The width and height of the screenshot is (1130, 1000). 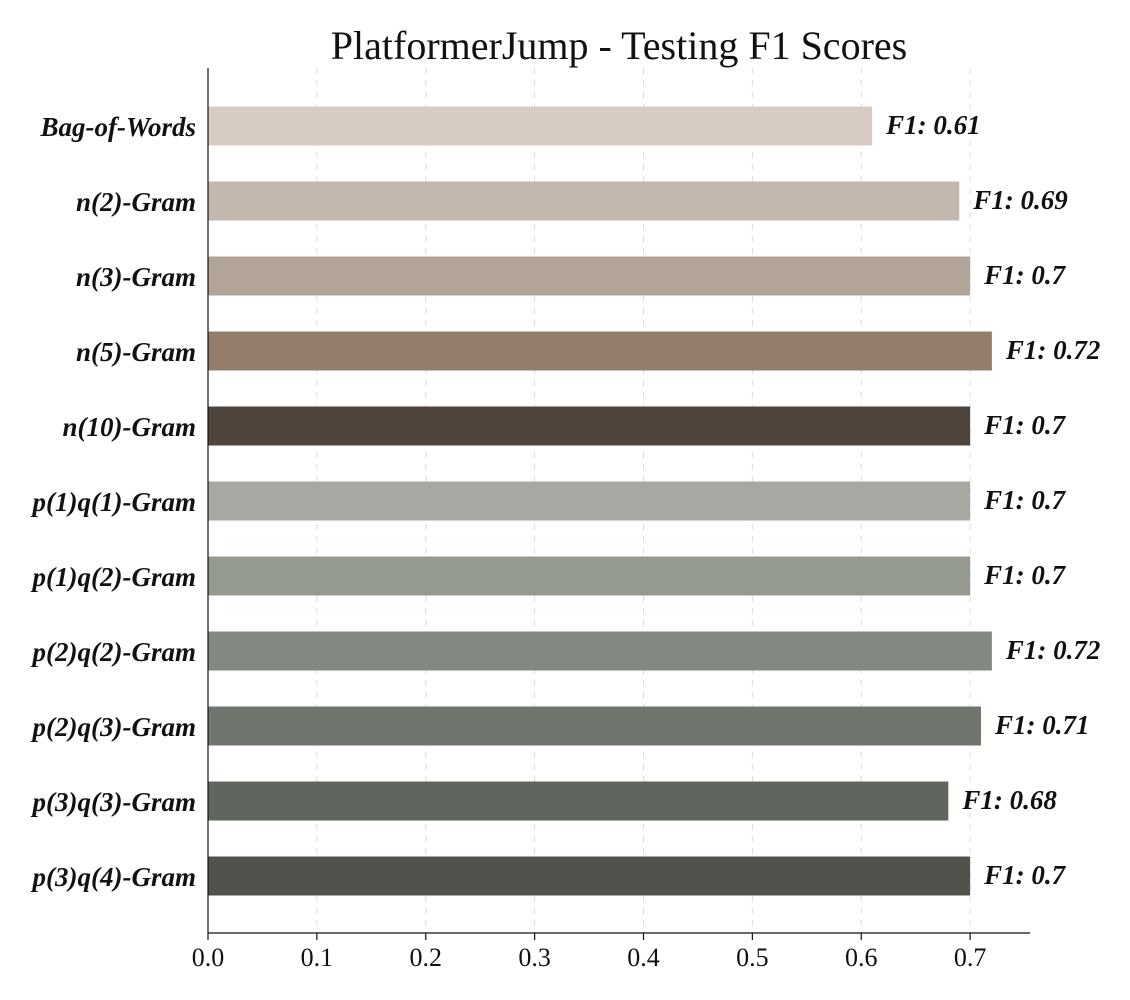 What do you see at coordinates (136, 202) in the screenshot?
I see `category-label: n(2)-Gram` at bounding box center [136, 202].